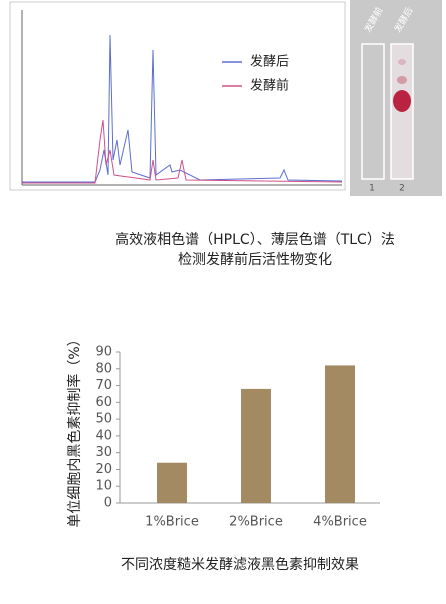 The height and width of the screenshot is (604, 446). What do you see at coordinates (103, 486) in the screenshot?
I see `y-tick-label: 10` at bounding box center [103, 486].